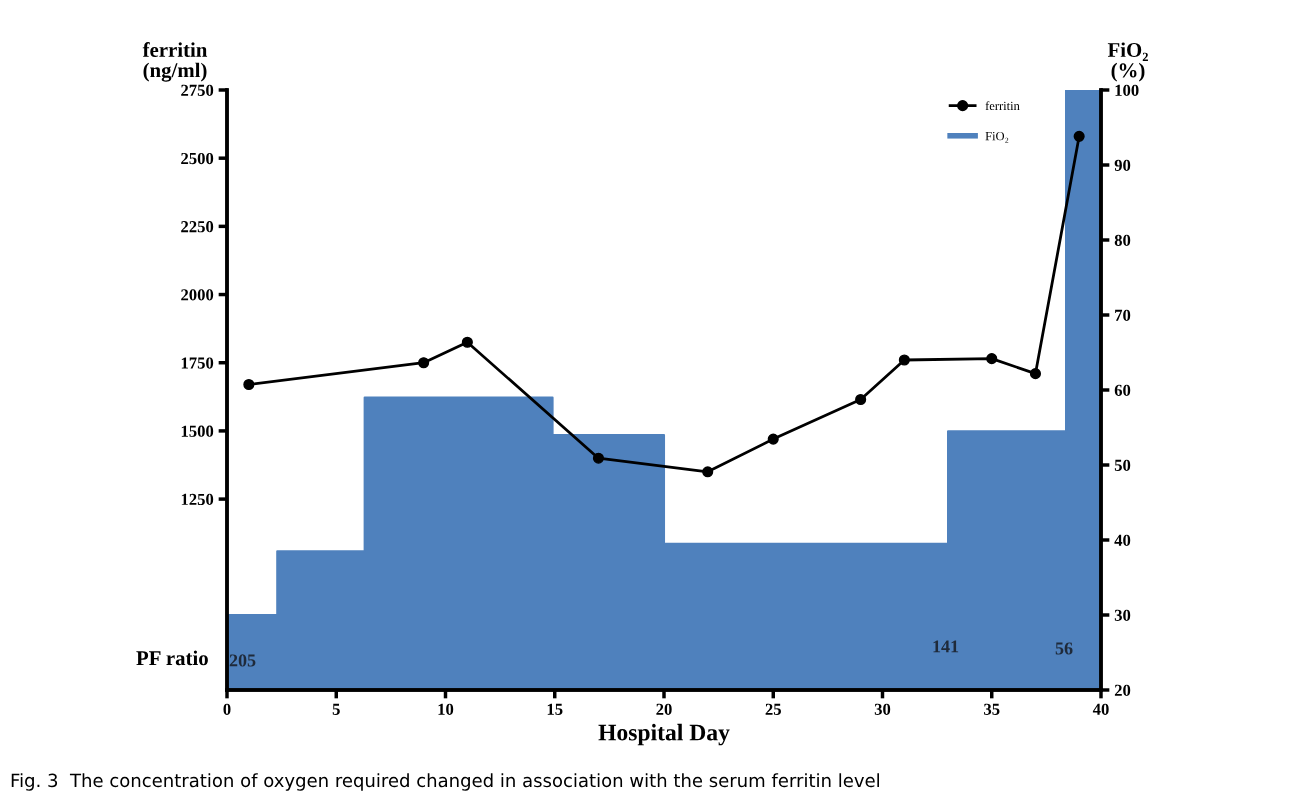 This screenshot has width=1290, height=801. I want to click on x-tick-label: 15, so click(555, 709).